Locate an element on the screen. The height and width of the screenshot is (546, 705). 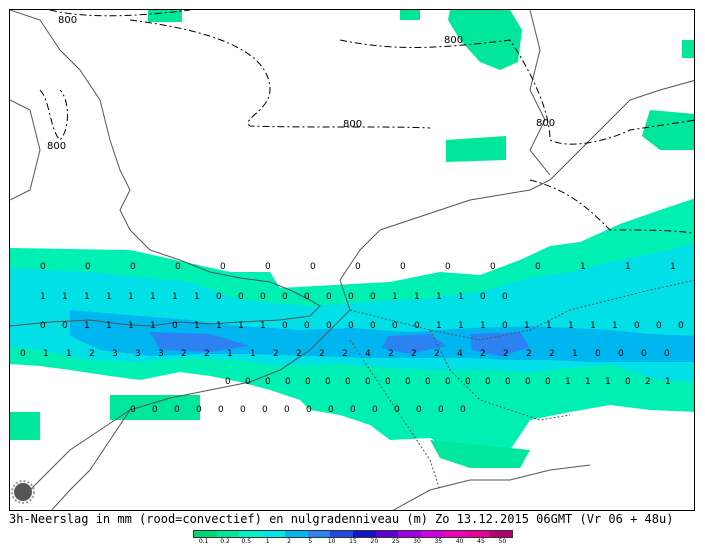
sun-cloud-icon is located at coordinates (23, 492).